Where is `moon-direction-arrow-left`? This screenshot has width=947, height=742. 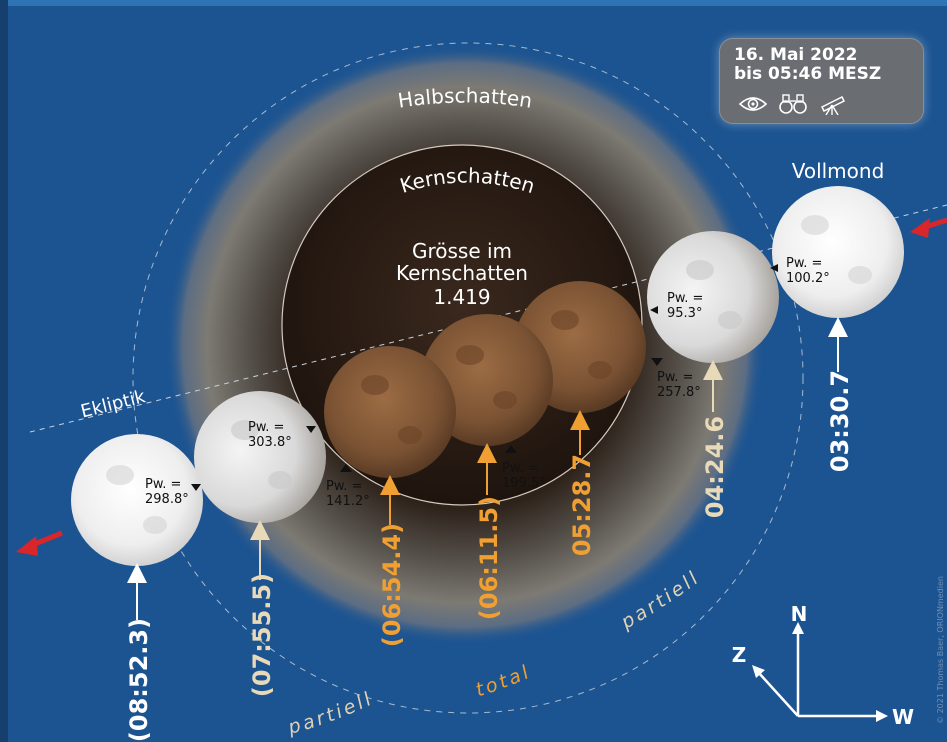
moon-direction-arrow-left is located at coordinates (39, 543).